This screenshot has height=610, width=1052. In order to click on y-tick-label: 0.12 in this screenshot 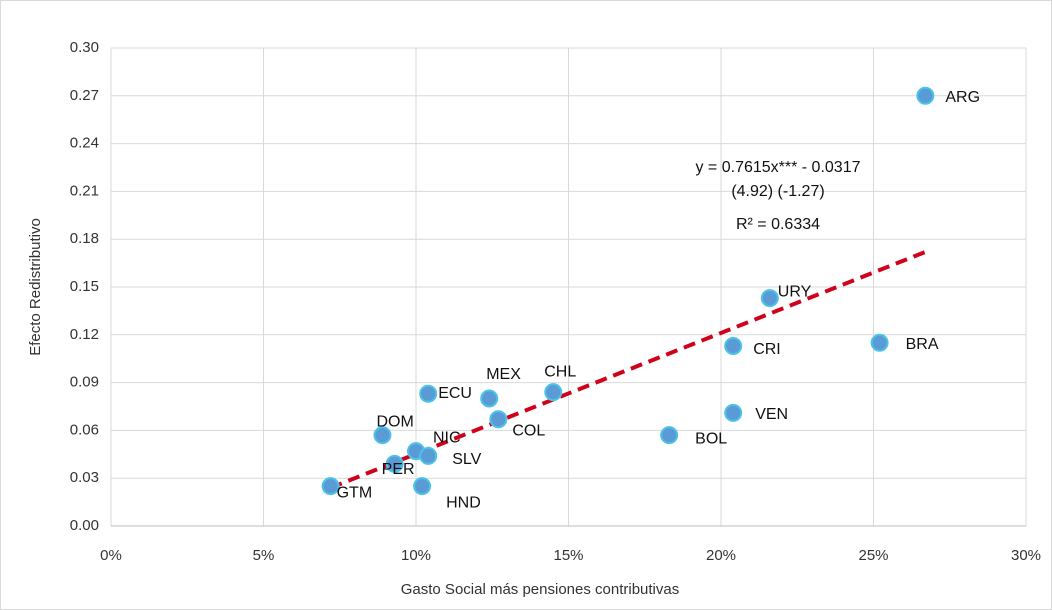, I will do `click(84, 334)`.